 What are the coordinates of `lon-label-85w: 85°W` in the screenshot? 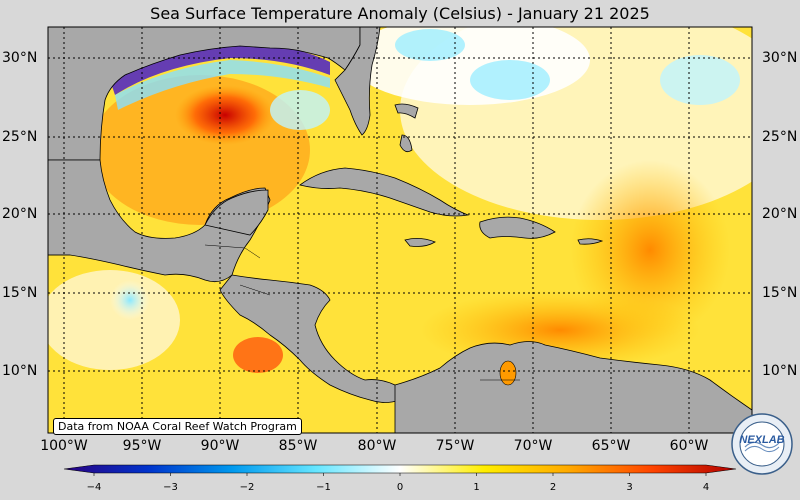 It's located at (298, 446).